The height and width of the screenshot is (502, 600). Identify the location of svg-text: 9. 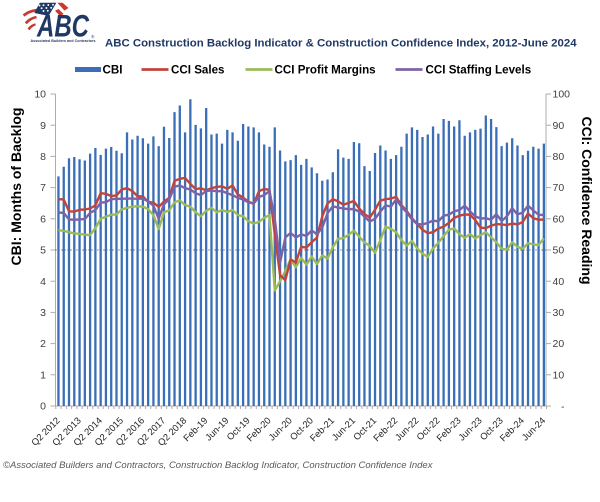
(43, 126).